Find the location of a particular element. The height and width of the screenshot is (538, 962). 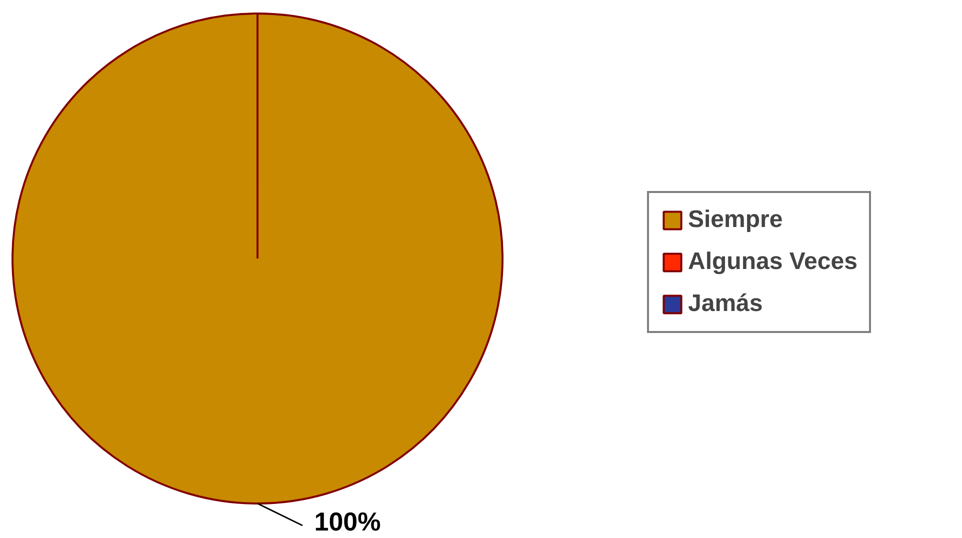

legend-label: Algunas Veces is located at coordinates (773, 262).